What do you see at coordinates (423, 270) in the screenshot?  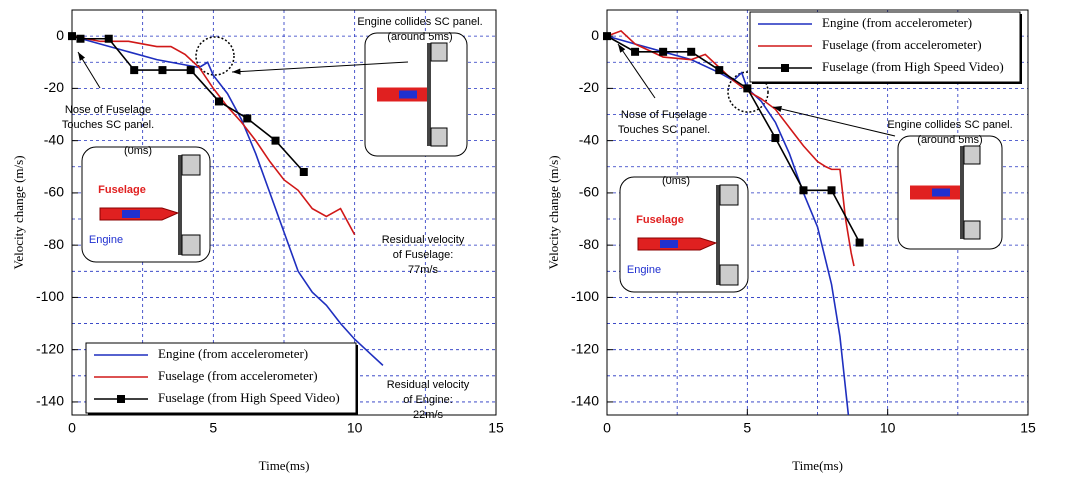 I see `annotation: 77m/s` at bounding box center [423, 270].